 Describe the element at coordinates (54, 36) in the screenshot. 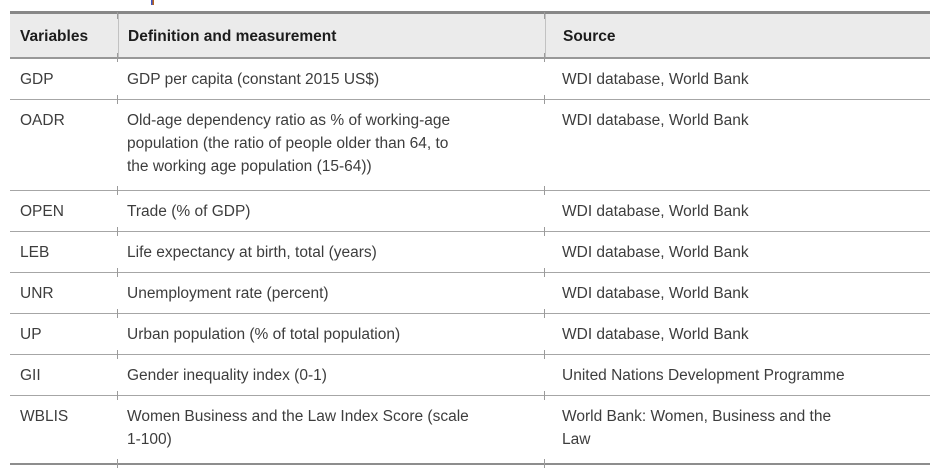

I see `column-header-variables: Variables` at that location.